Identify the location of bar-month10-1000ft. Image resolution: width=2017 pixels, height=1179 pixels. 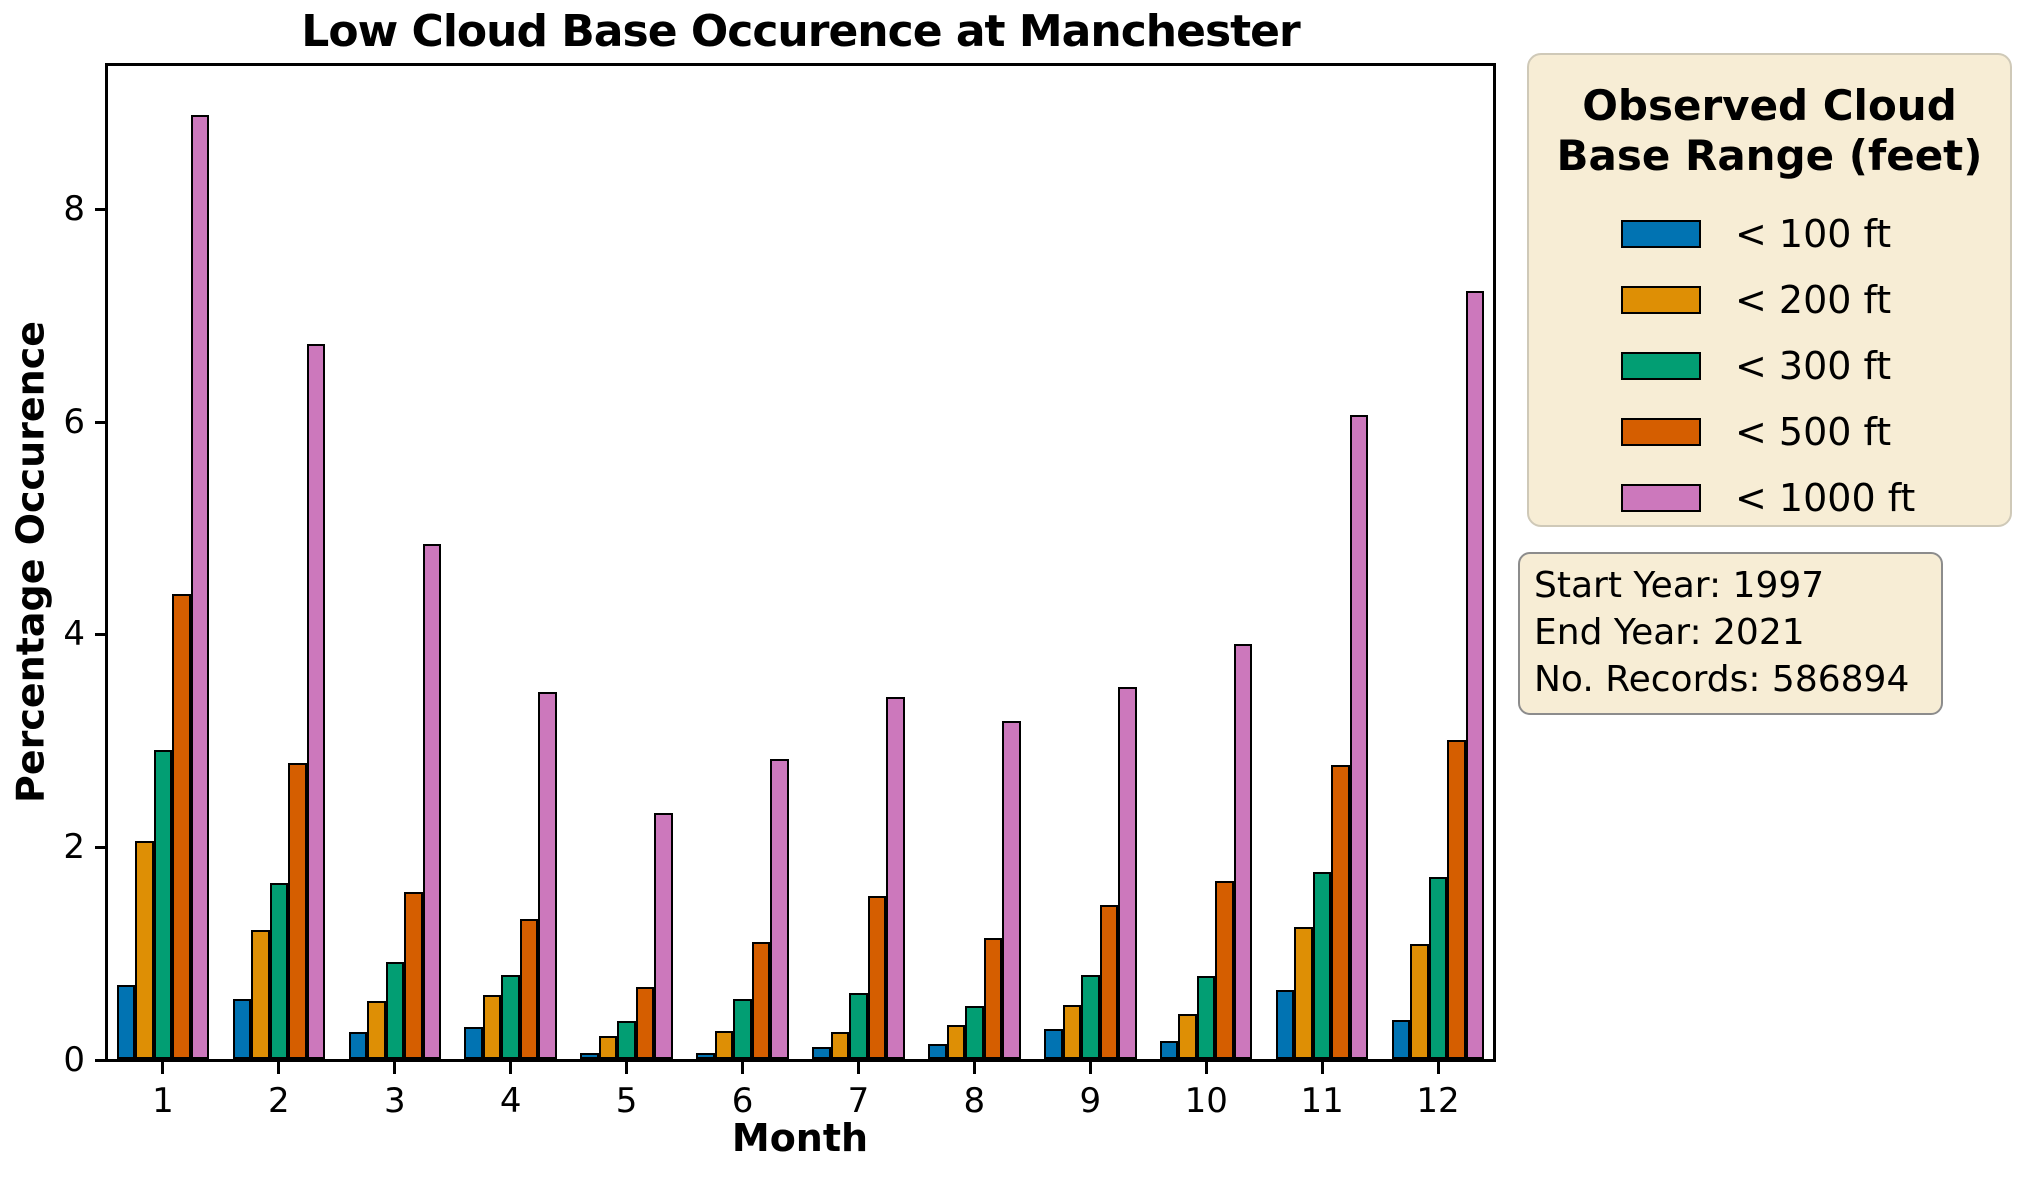
(1243, 851).